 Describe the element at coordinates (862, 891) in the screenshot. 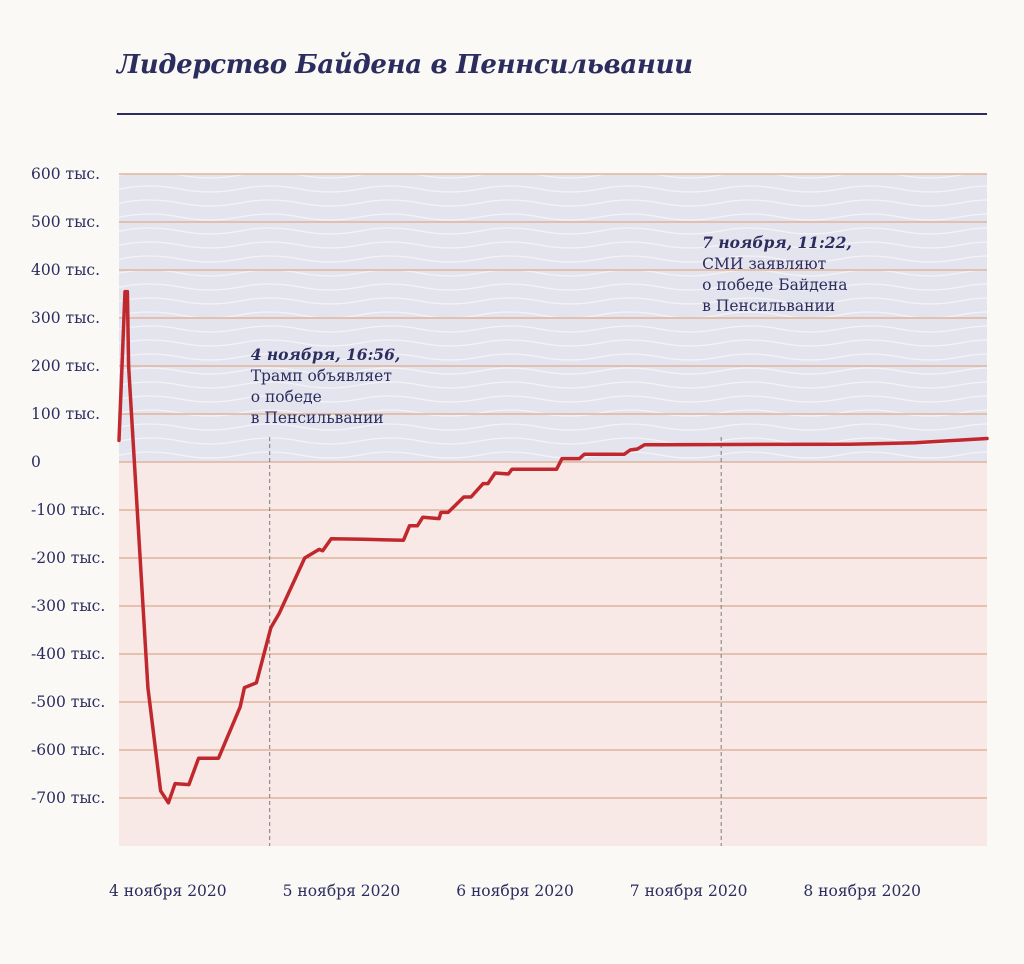

I see `x-tick-label: 8 ноября 2020` at that location.